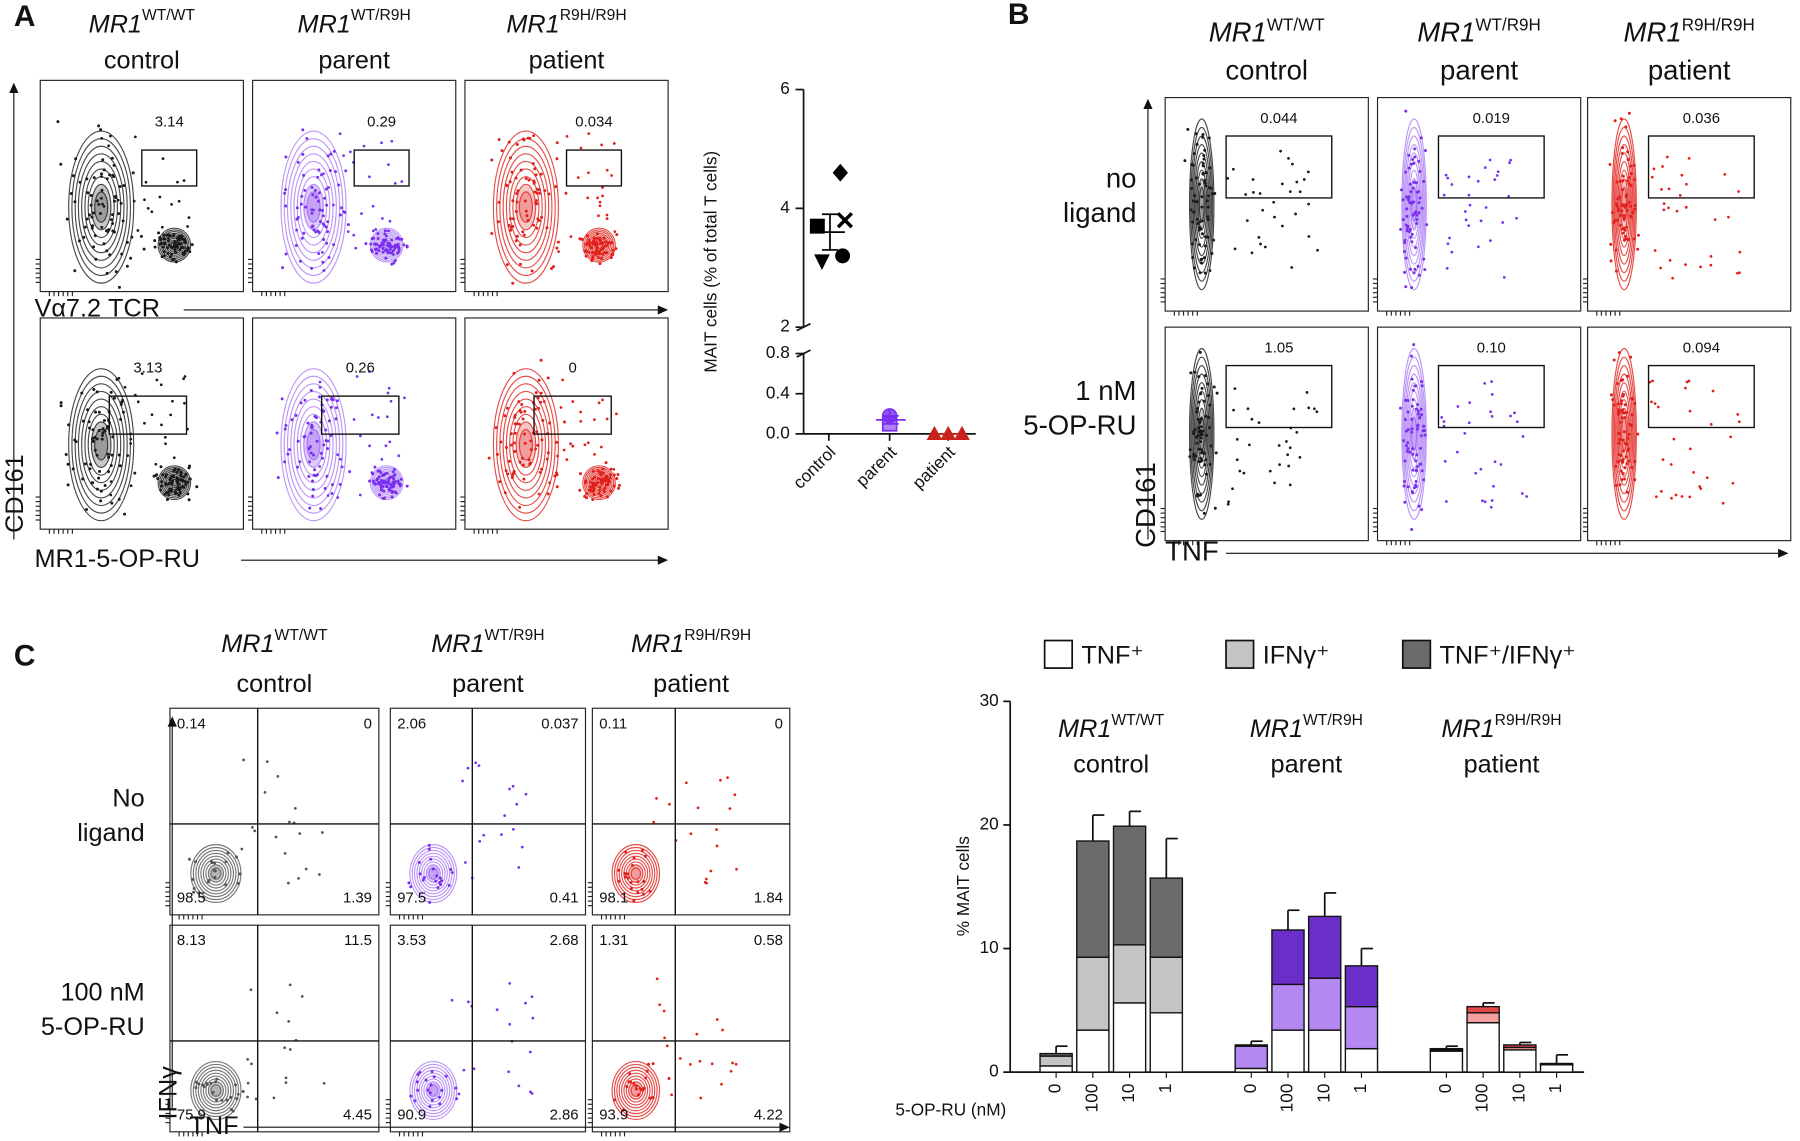 Image resolution: width=1800 pixels, height=1141 pixels. I want to click on arrow-head, so click(14, 87).